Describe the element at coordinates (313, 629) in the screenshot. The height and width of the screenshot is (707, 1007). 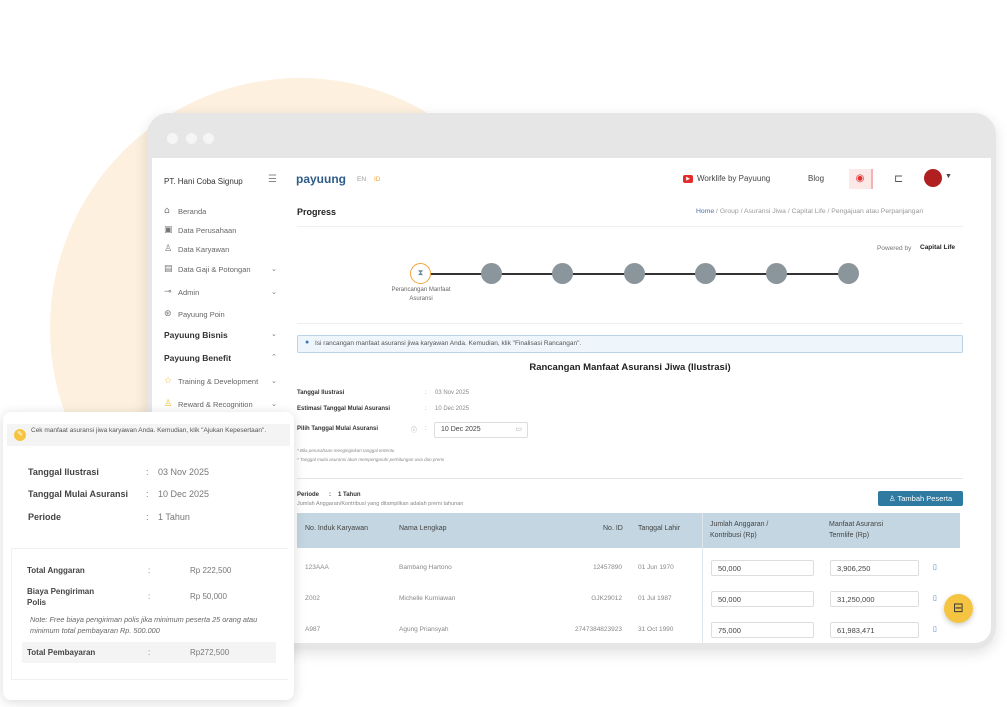
I see `cell-nik: A987` at that location.